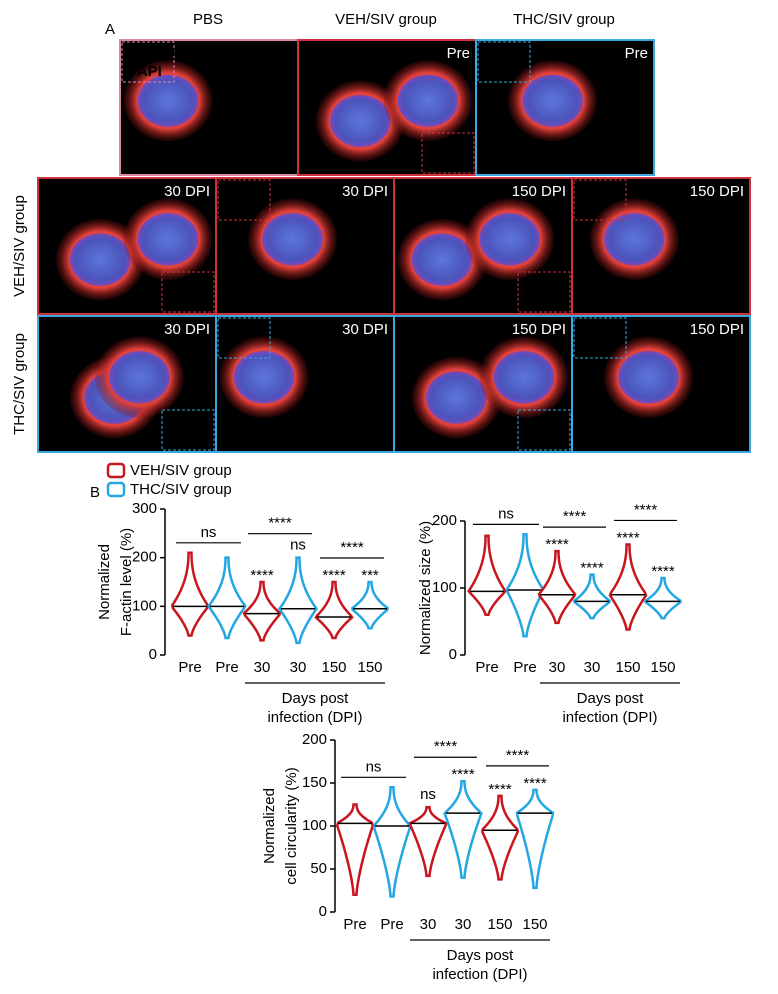 This screenshot has width=778, height=994. What do you see at coordinates (116, 489) in the screenshot?
I see `legend-swatch` at bounding box center [116, 489].